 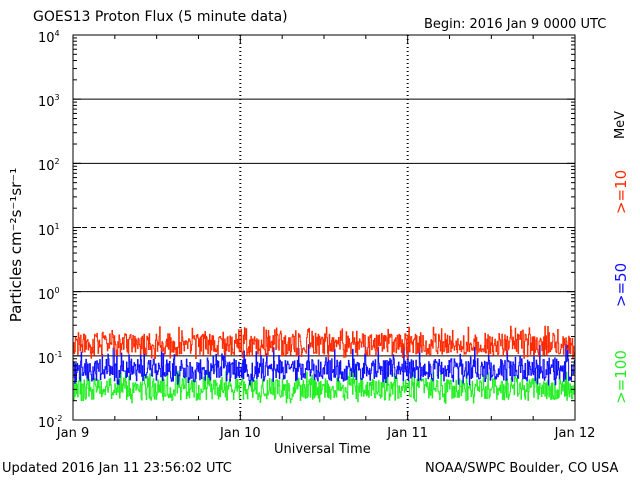 What do you see at coordinates (50, 422) in the screenshot?
I see `y-tick-label: 10⁻²` at bounding box center [50, 422].